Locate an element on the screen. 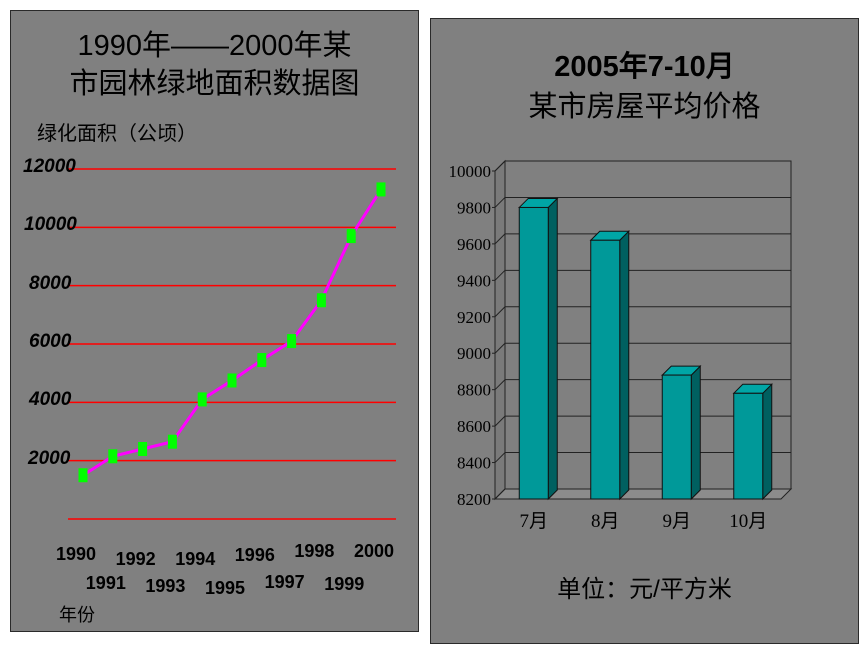 This screenshot has width=860, height=645. y-tick-label: 8400 is located at coordinates (474, 463).